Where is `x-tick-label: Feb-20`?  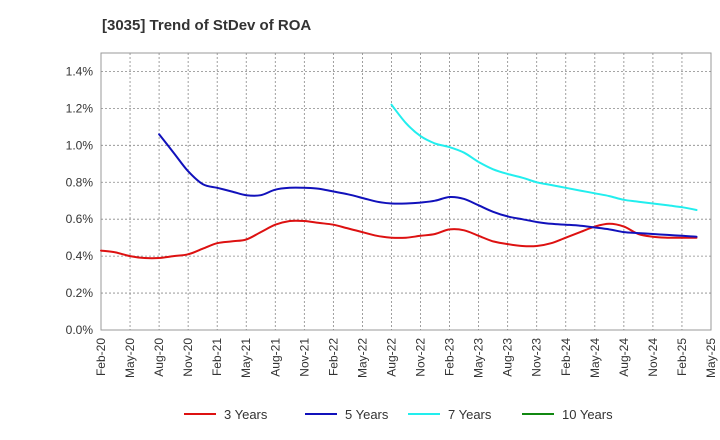 x-tick-label: Feb-20 is located at coordinates (101, 357).